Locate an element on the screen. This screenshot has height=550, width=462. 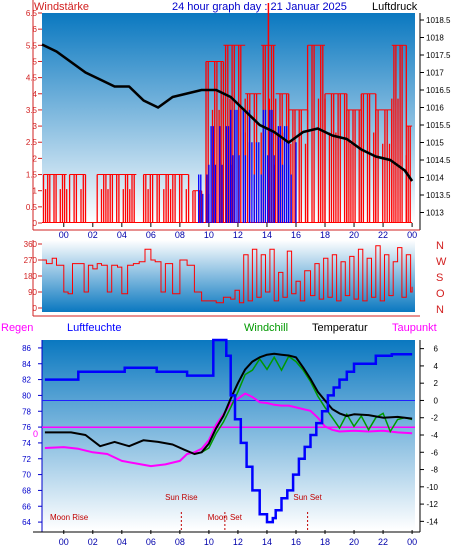
pressure-tick-label: 1018 is located at coordinates (435, 38).